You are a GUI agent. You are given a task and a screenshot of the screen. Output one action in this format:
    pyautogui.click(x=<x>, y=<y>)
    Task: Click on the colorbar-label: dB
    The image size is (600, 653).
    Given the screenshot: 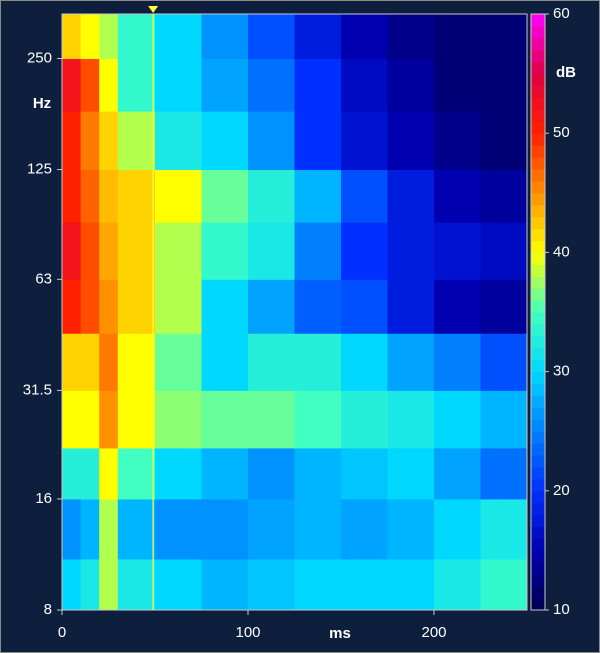 What is the action you would take?
    pyautogui.click(x=566, y=72)
    